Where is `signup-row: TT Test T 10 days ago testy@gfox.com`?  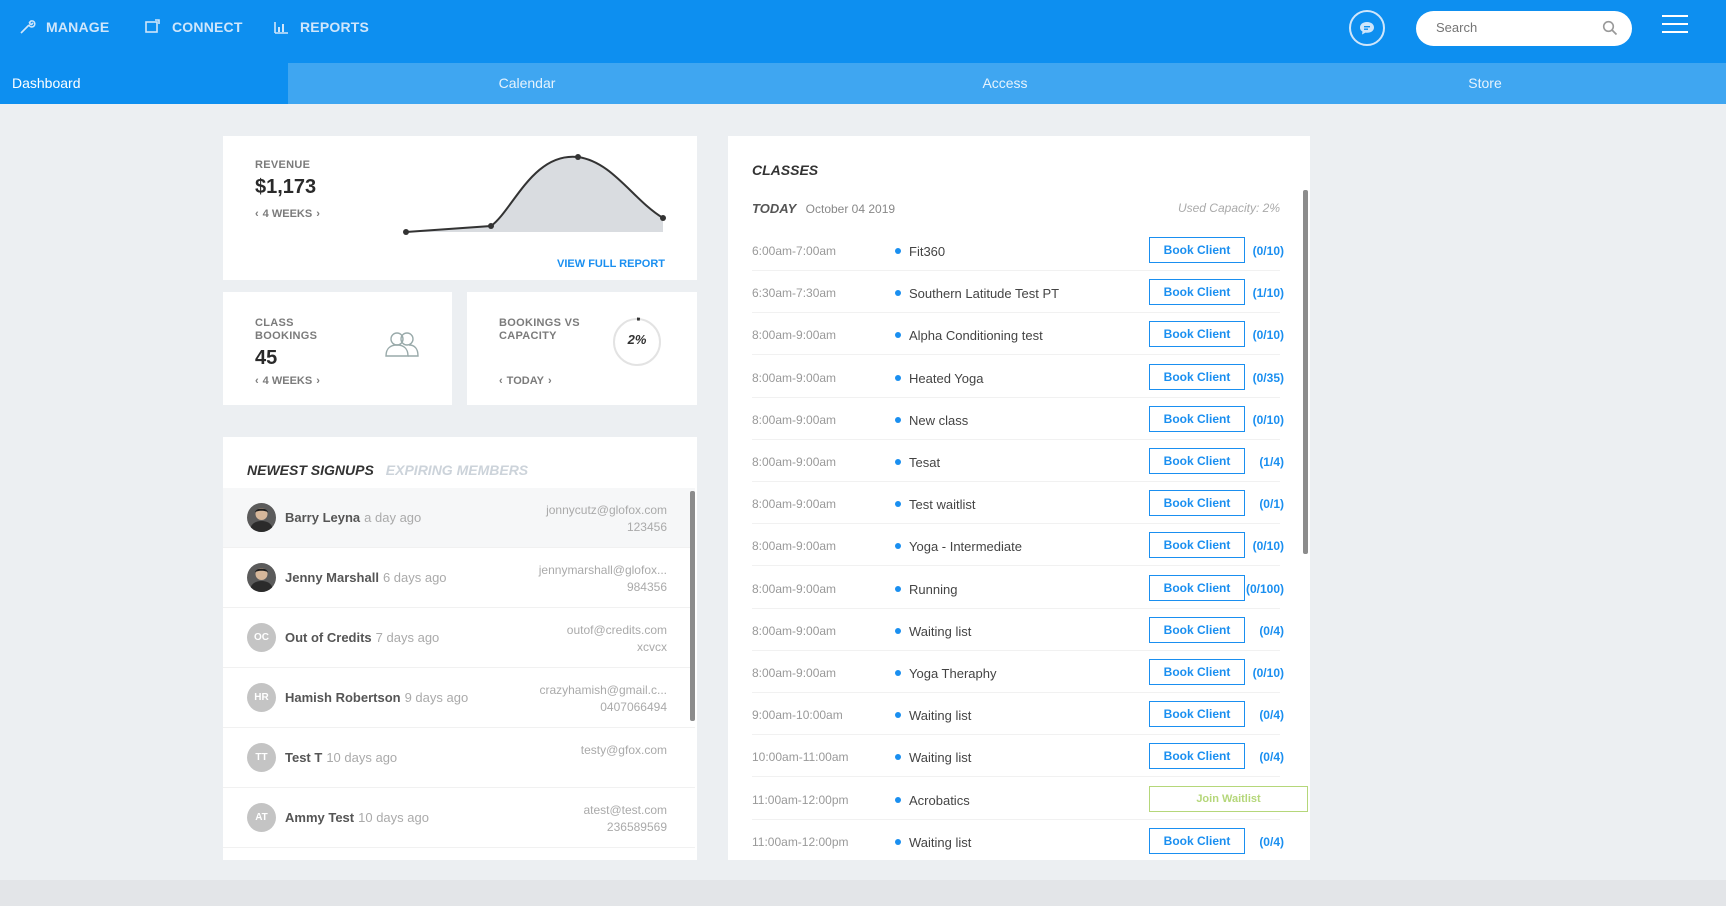
signup-row: TT Test T 10 days ago testy@gfox.com is located at coordinates (459, 758).